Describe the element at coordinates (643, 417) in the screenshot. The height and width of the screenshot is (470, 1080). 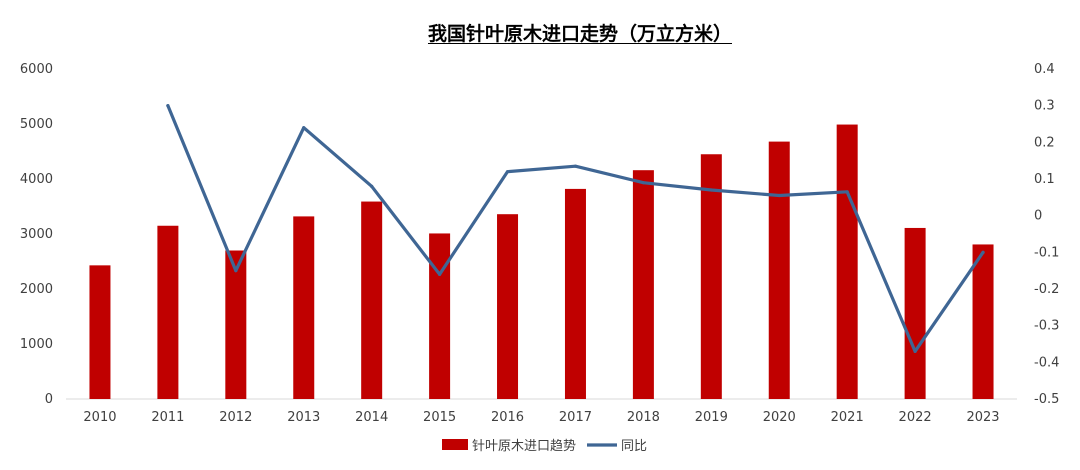
I see `x-tick-label: 2018` at that location.